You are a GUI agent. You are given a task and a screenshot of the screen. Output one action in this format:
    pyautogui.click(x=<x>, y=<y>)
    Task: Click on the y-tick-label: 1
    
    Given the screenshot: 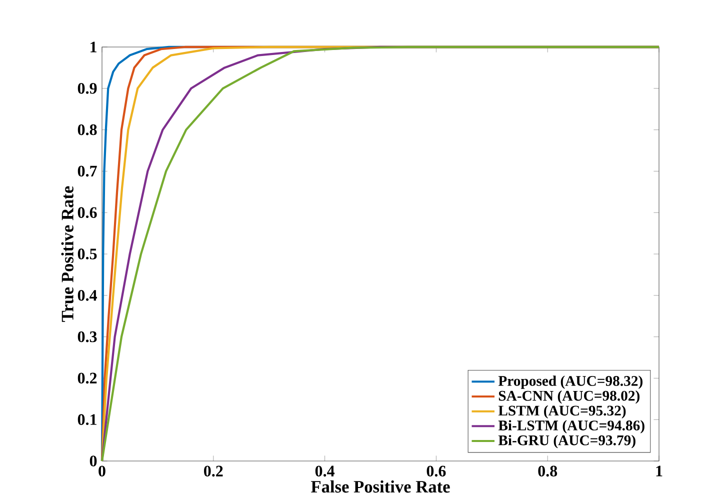 What is the action you would take?
    pyautogui.click(x=93, y=47)
    